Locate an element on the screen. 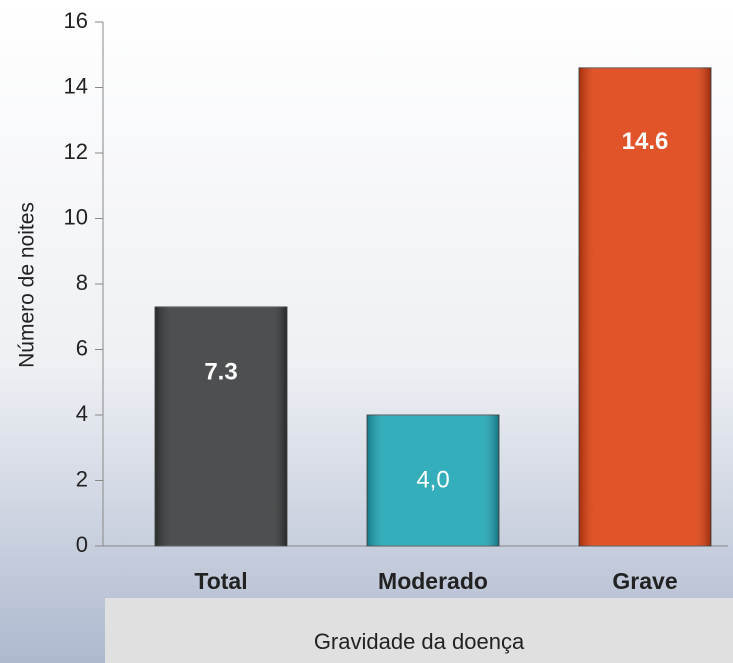 The width and height of the screenshot is (733, 663). y-tick-label: 10 is located at coordinates (76, 216).